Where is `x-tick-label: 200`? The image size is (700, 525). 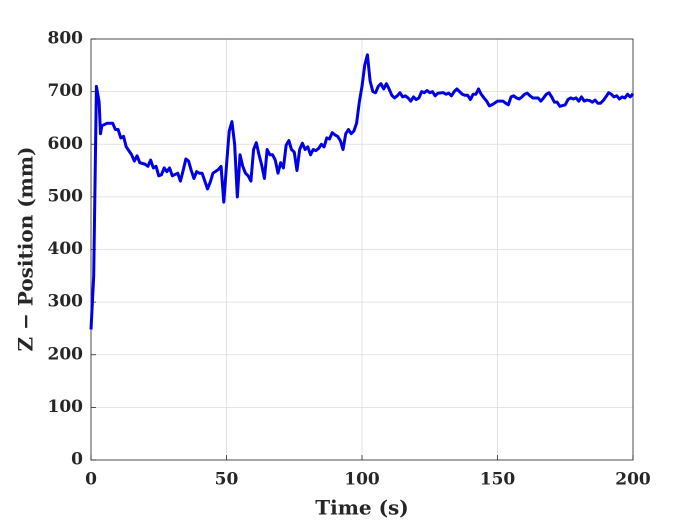
x-tick-label: 200 is located at coordinates (633, 480).